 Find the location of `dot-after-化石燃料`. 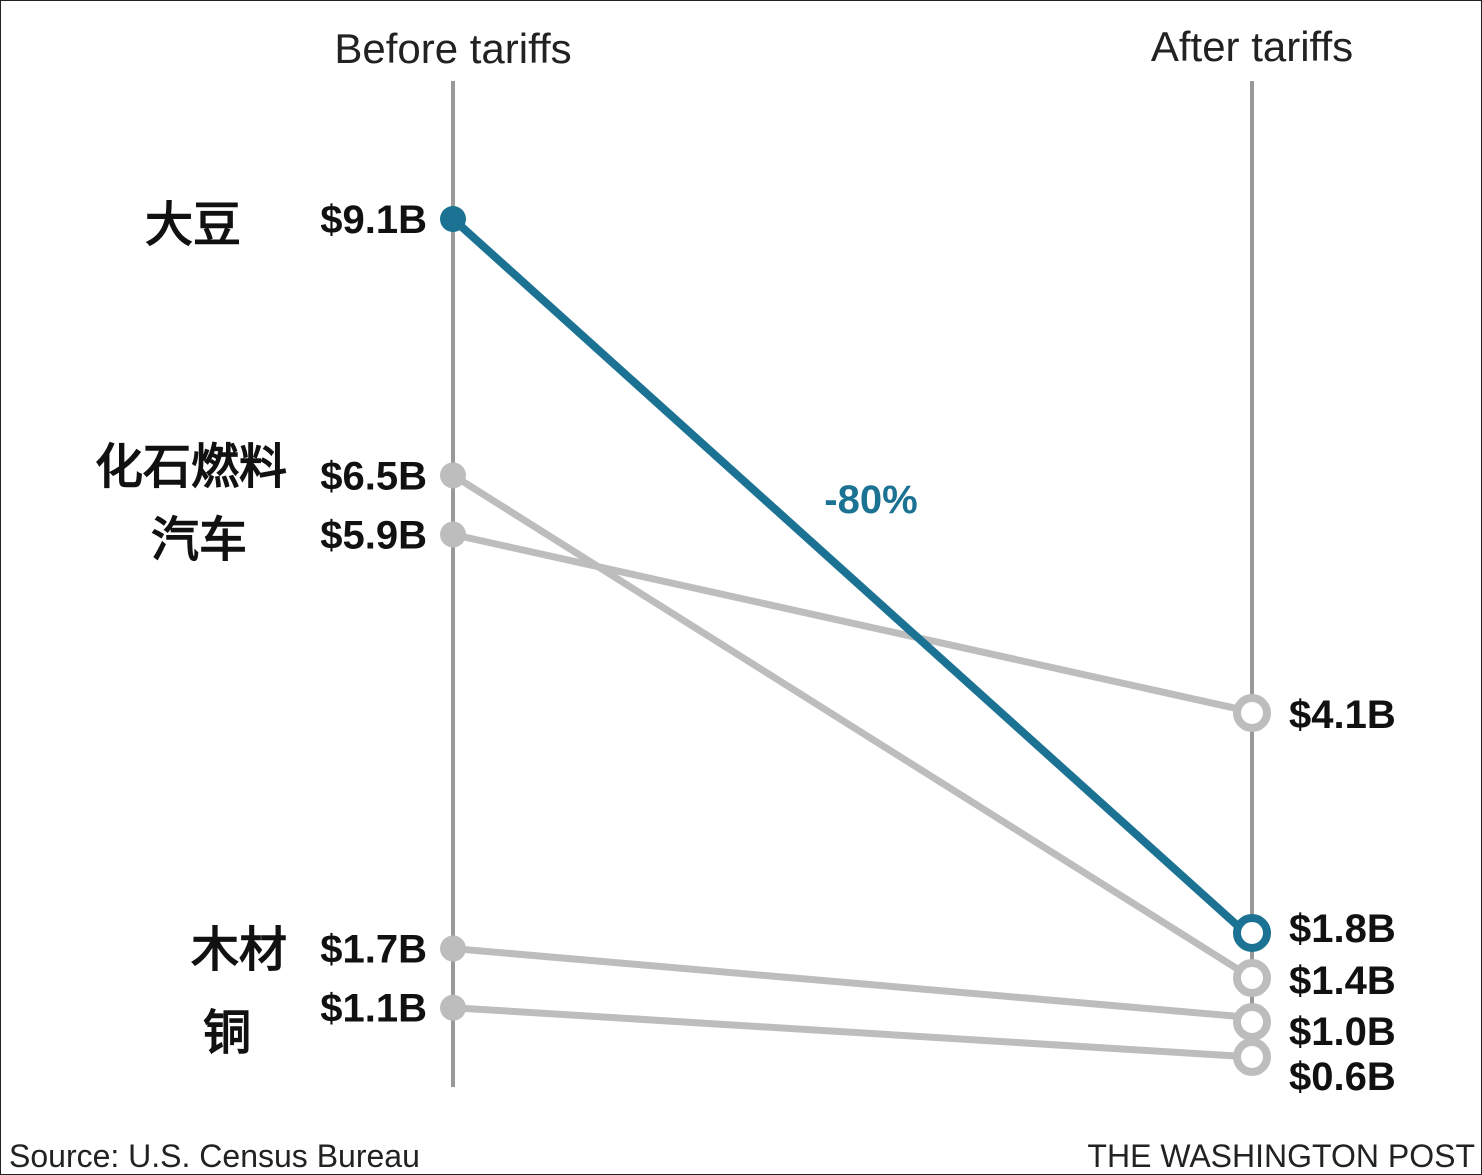

dot-after-化石燃料 is located at coordinates (1252, 978).